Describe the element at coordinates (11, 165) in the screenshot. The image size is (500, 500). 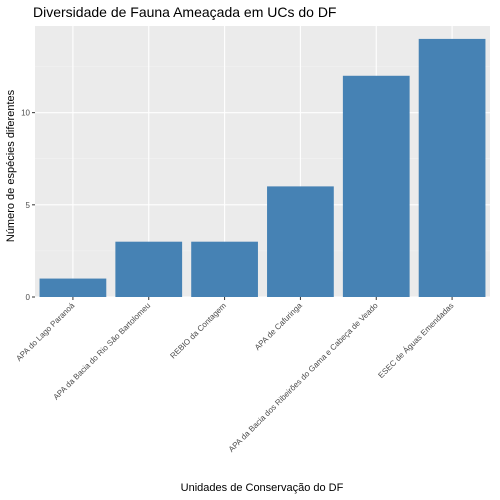
I see `y-axis-title: Número de espécies diferentes` at that location.